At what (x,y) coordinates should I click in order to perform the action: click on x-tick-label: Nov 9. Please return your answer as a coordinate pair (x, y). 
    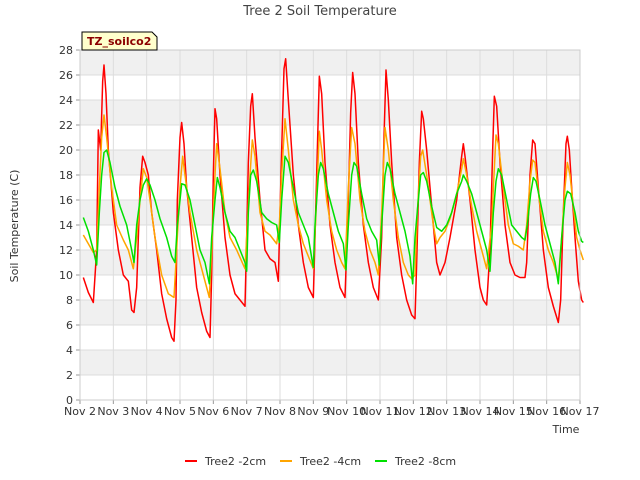
    Looking at the image, I should click on (313, 411).